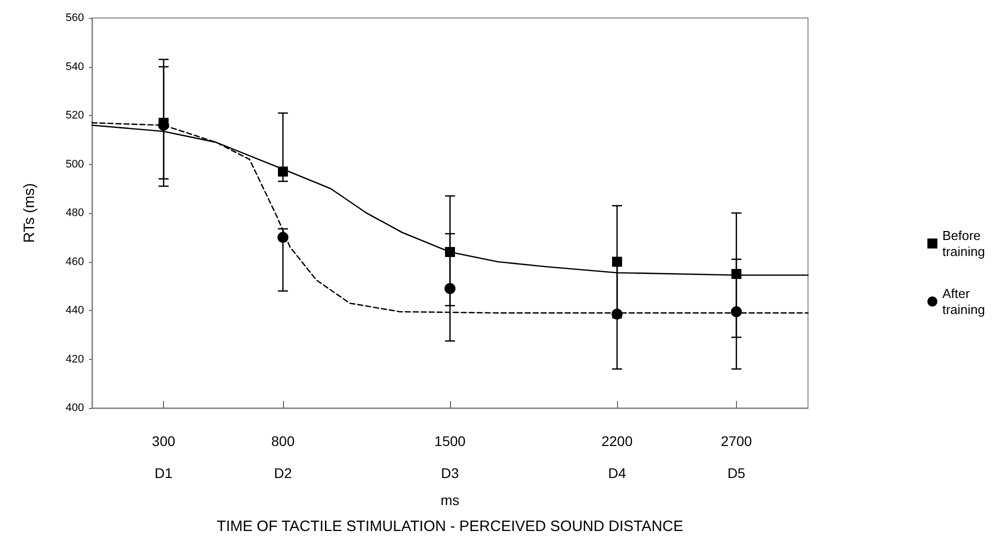 This screenshot has width=996, height=545. Describe the element at coordinates (736, 441) in the screenshot. I see `x-tick-label: 2700` at that location.